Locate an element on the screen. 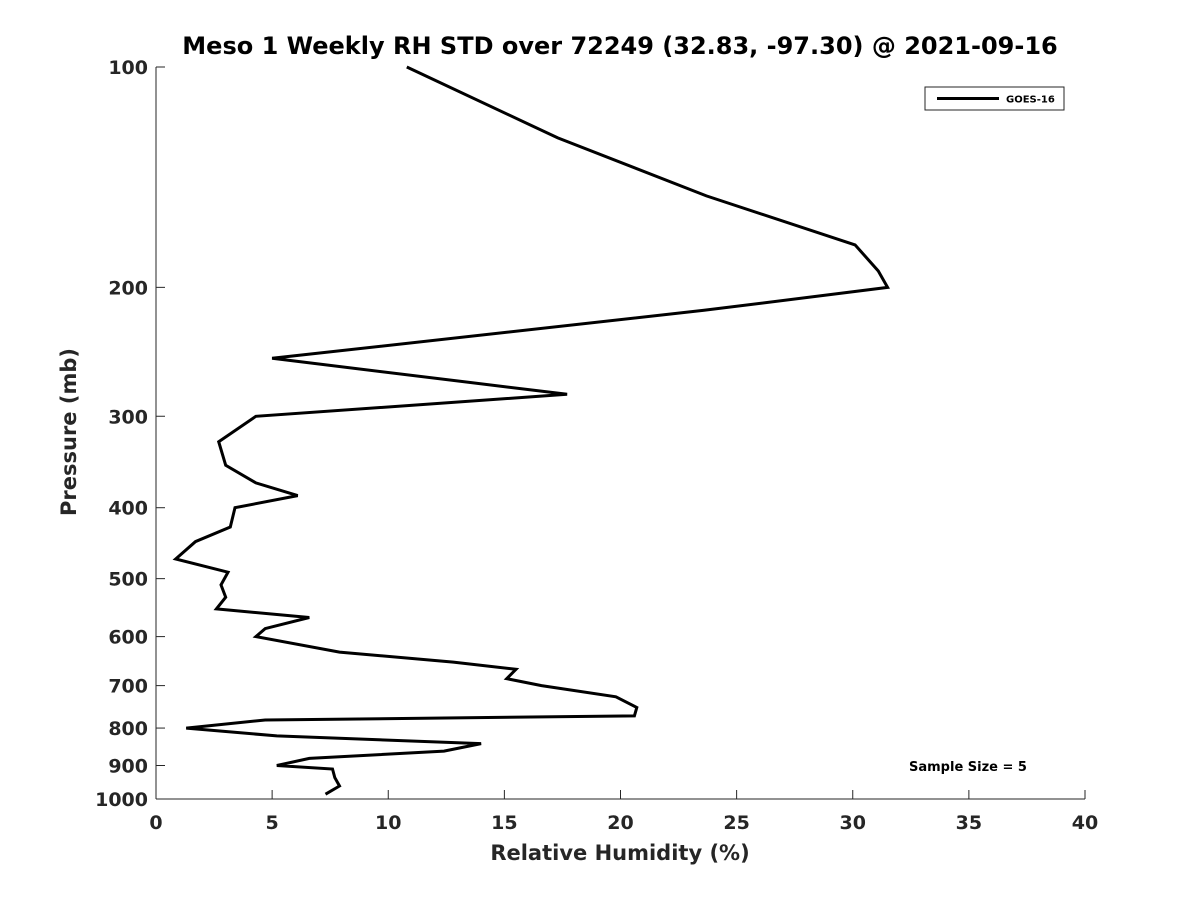 The image size is (1200, 900). x-tick-label: 35 is located at coordinates (969, 823).